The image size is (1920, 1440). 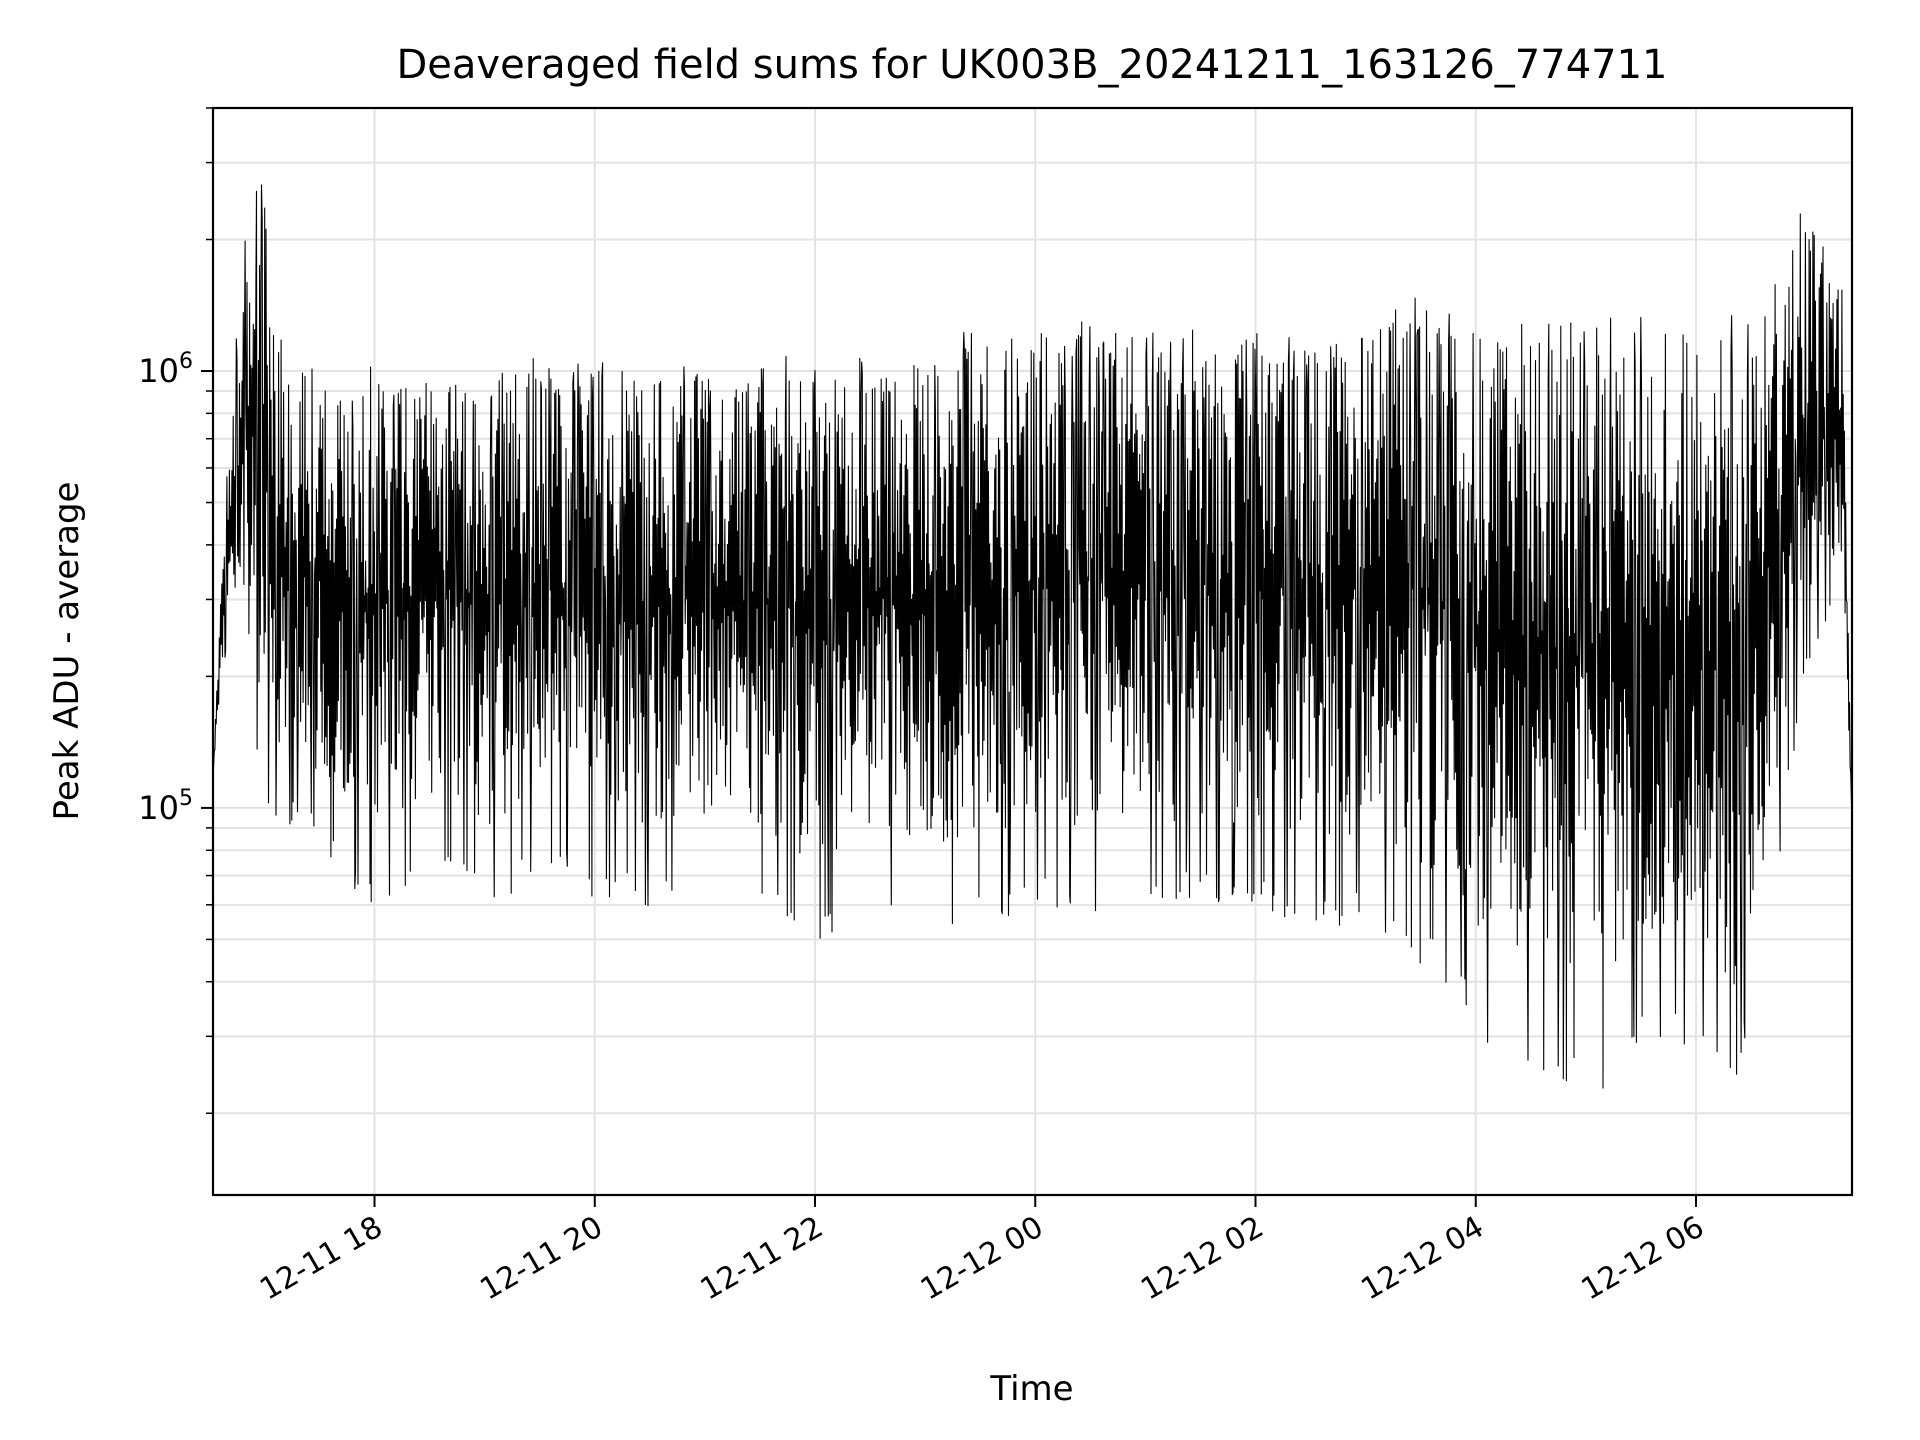 What do you see at coordinates (186, 798) in the screenshot?
I see `y-tick-label-exponent: 5` at bounding box center [186, 798].